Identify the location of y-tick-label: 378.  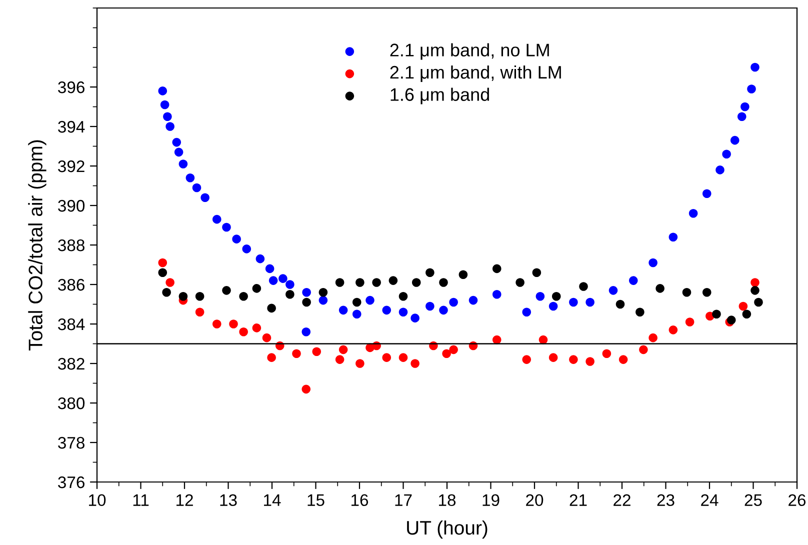
(71, 442).